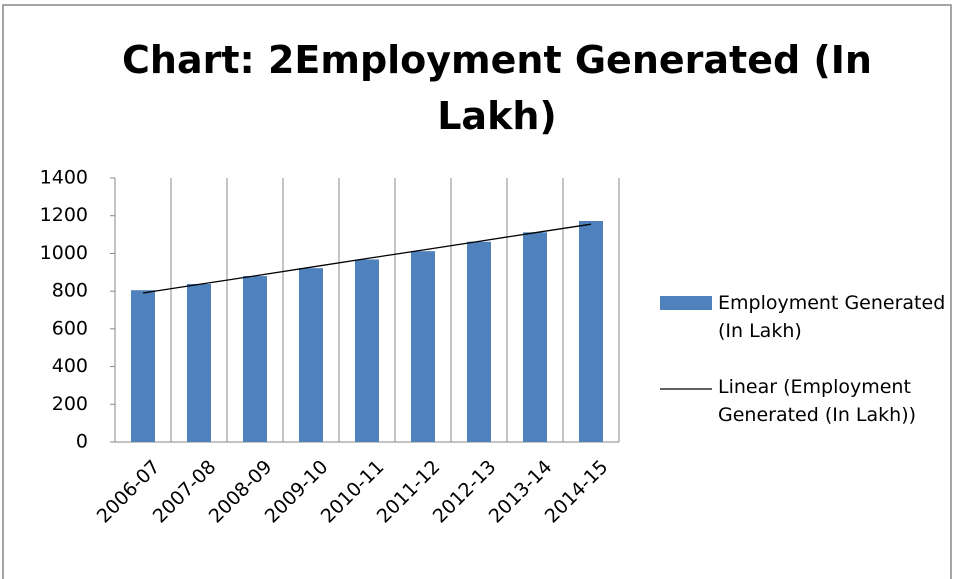 This screenshot has height=579, width=955. I want to click on y-tick-label: 1200, so click(64, 215).